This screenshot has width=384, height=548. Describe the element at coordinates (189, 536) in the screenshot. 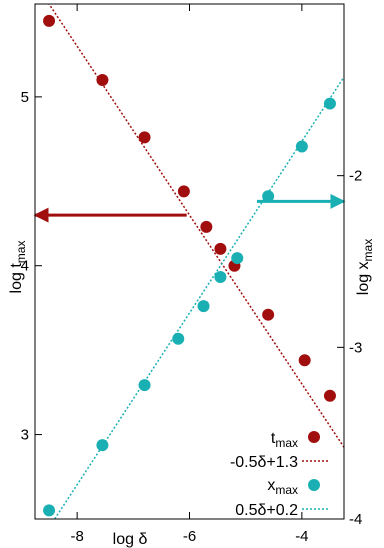

I see `x-tick-label: -6` at that location.